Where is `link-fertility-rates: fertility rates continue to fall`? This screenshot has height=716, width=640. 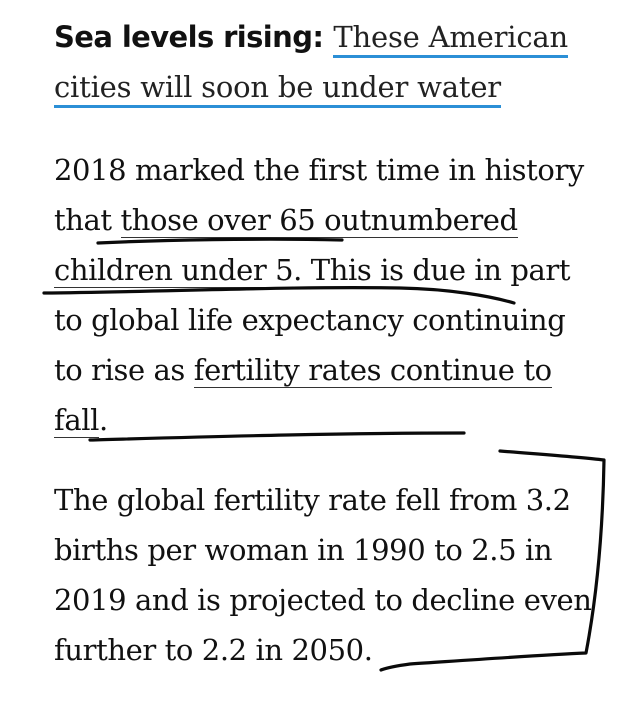 link-fertility-rates: fertility rates continue to fall is located at coordinates (303, 395).